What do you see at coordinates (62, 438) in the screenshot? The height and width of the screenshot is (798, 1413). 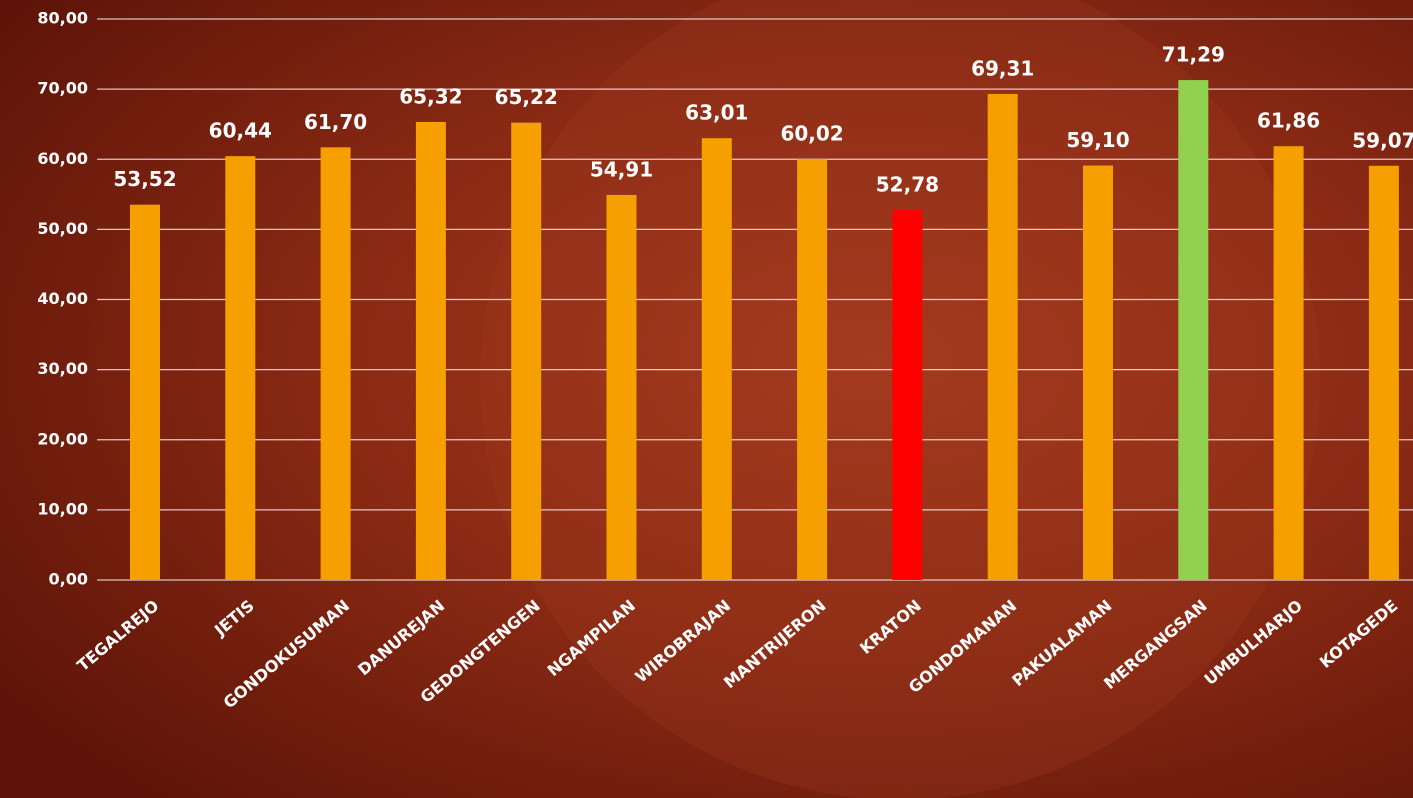 I see `y-tick-label: 20,00` at bounding box center [62, 438].